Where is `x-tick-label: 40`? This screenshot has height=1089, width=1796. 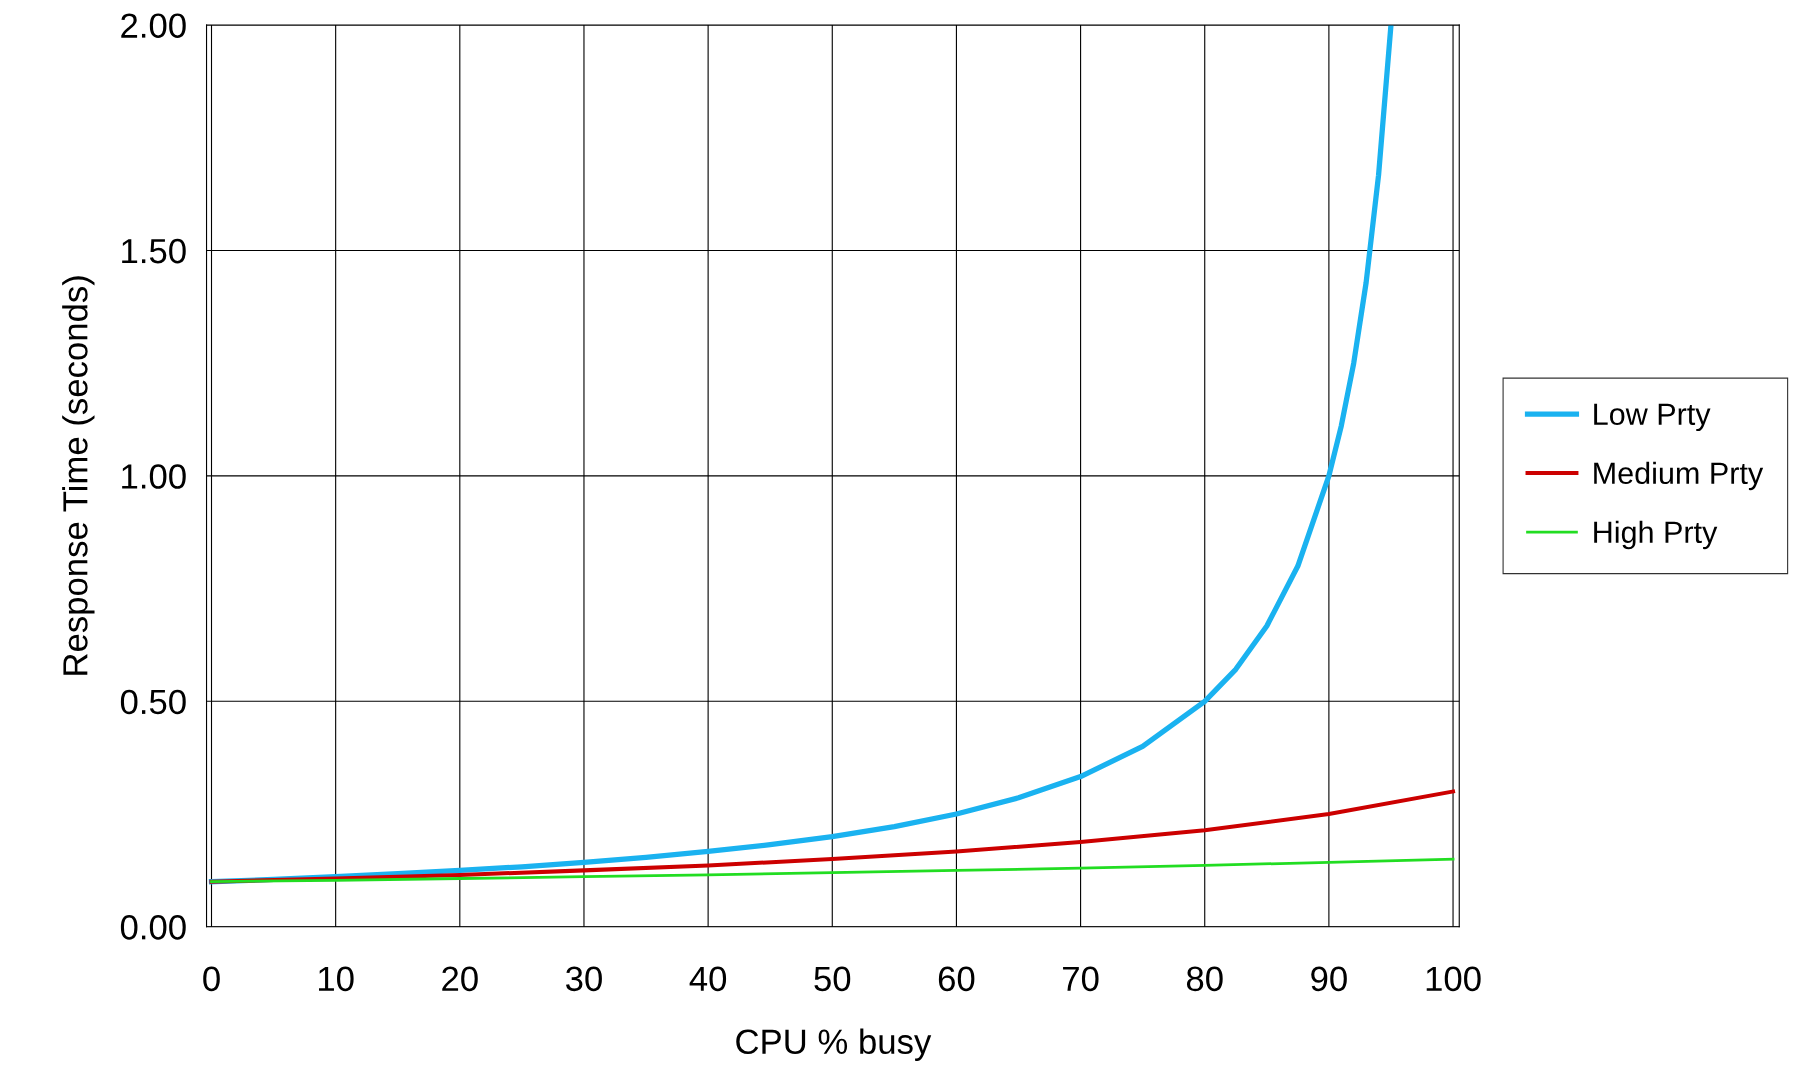 x-tick-label: 40 is located at coordinates (708, 979).